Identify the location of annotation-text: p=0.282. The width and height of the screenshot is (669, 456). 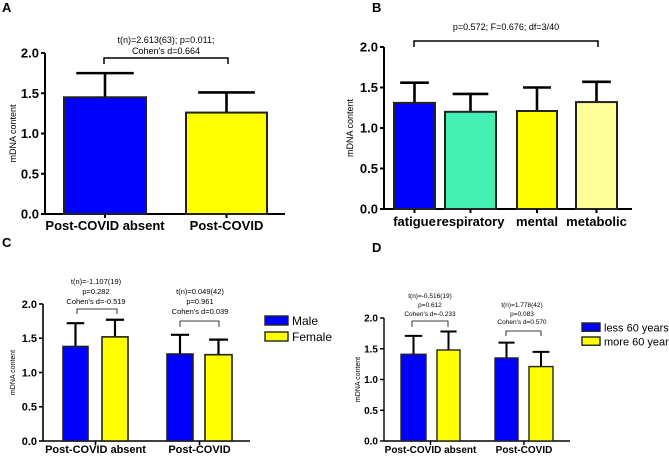
(95, 291).